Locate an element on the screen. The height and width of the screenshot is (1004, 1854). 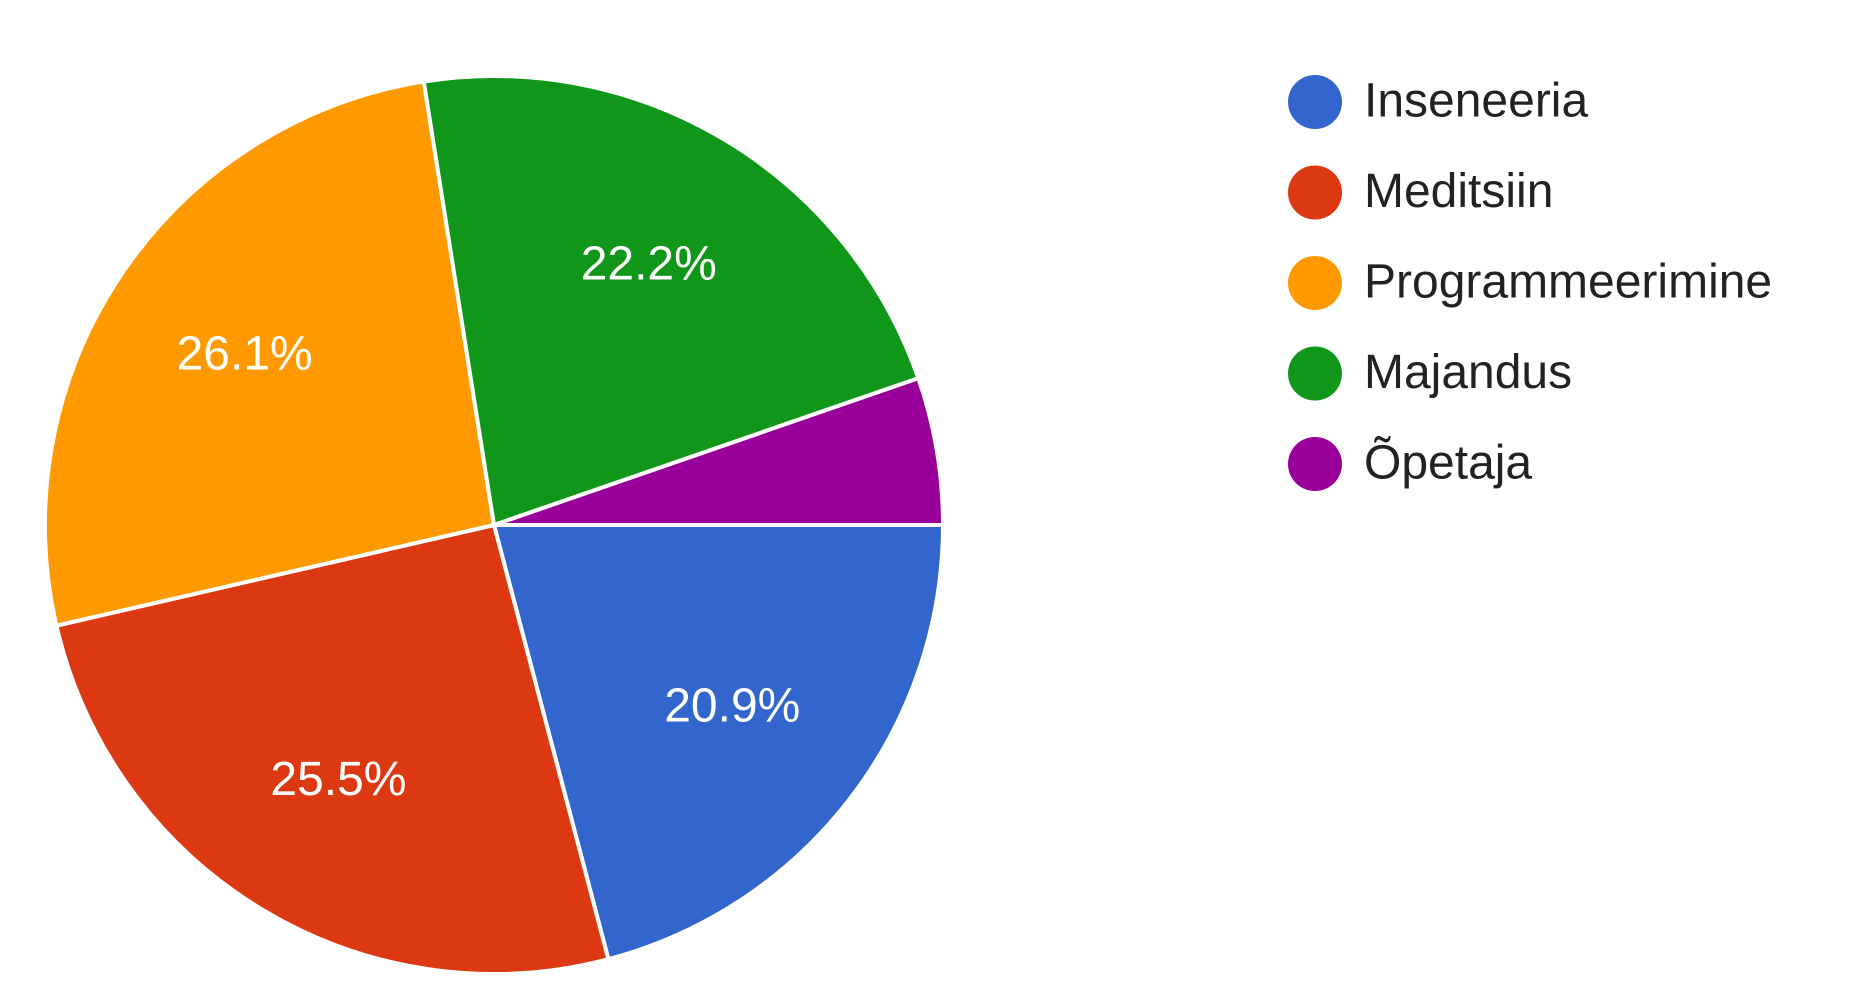
value-label: 20.9% is located at coordinates (732, 705).